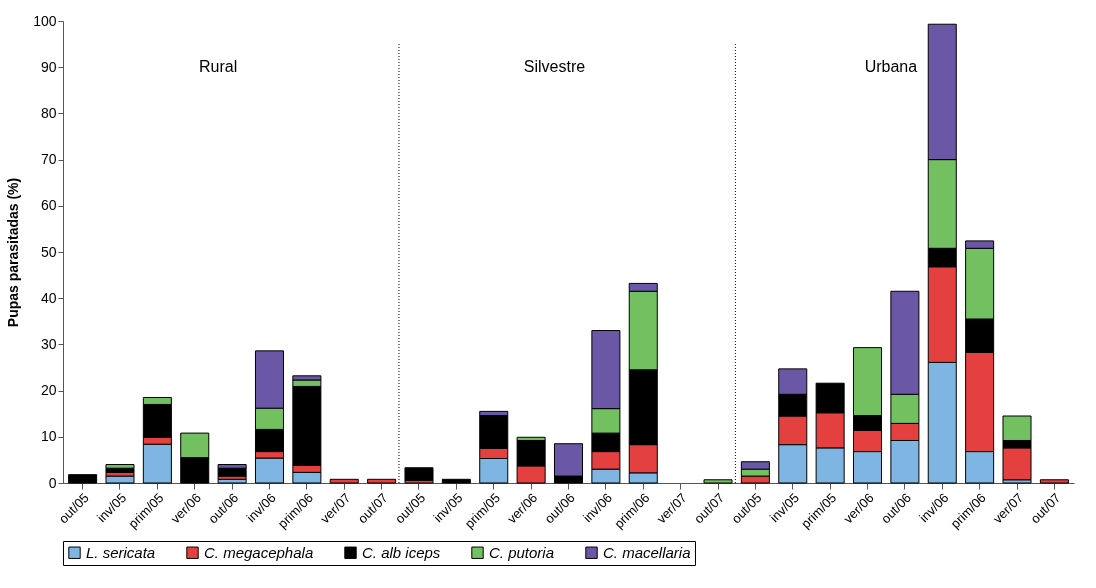 The width and height of the screenshot is (1096, 588). I want to click on y-tick-label: 50, so click(48, 251).